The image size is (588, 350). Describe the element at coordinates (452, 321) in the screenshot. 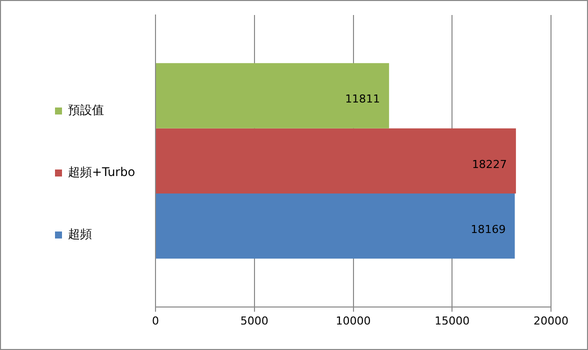

I see `x-tick-label: 15000` at that location.